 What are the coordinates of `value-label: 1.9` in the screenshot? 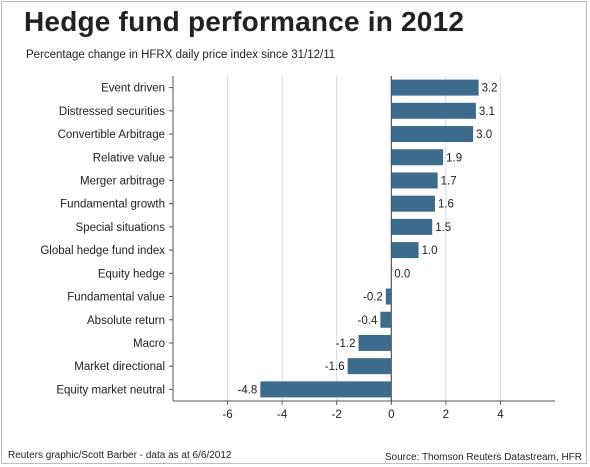 It's located at (454, 158).